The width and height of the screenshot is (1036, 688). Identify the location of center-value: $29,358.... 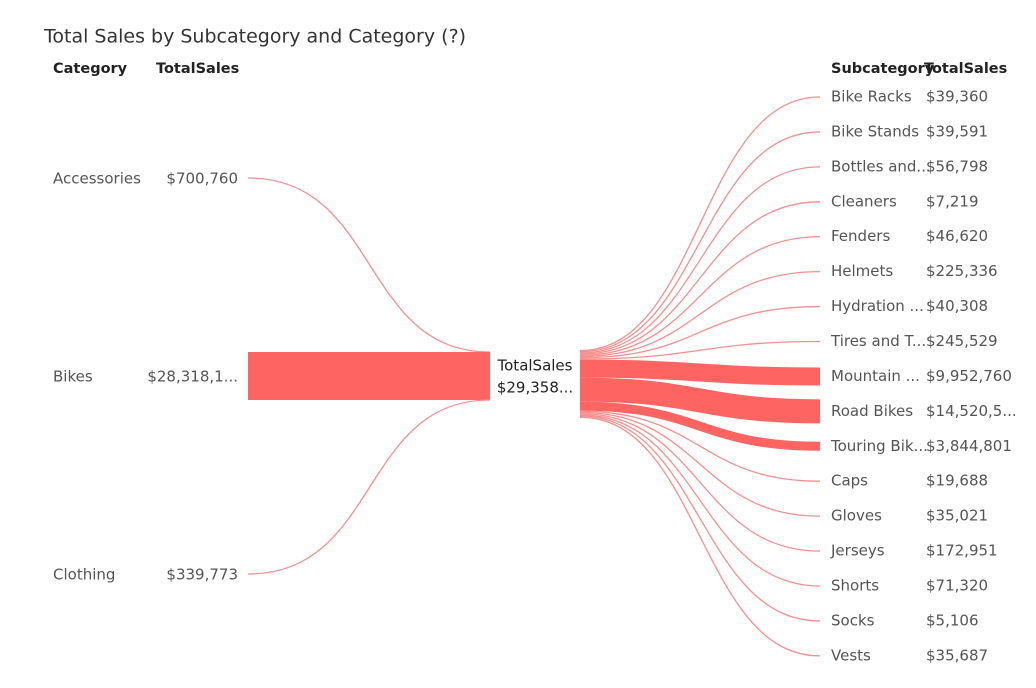
(535, 388).